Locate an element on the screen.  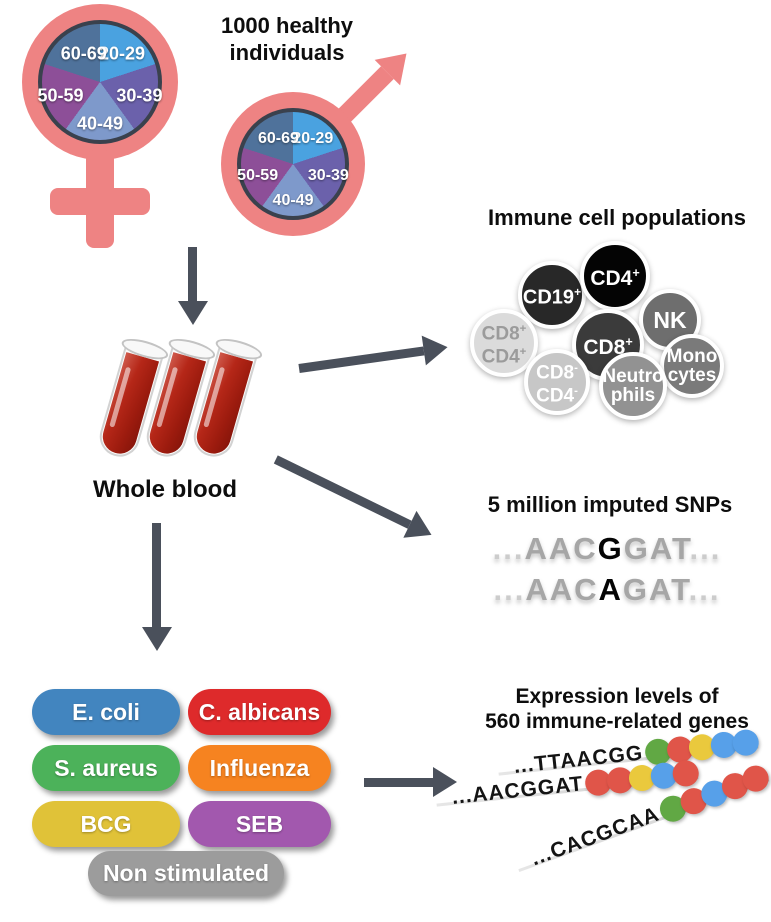
cell-label: Neutro phils is located at coordinates (633, 386).